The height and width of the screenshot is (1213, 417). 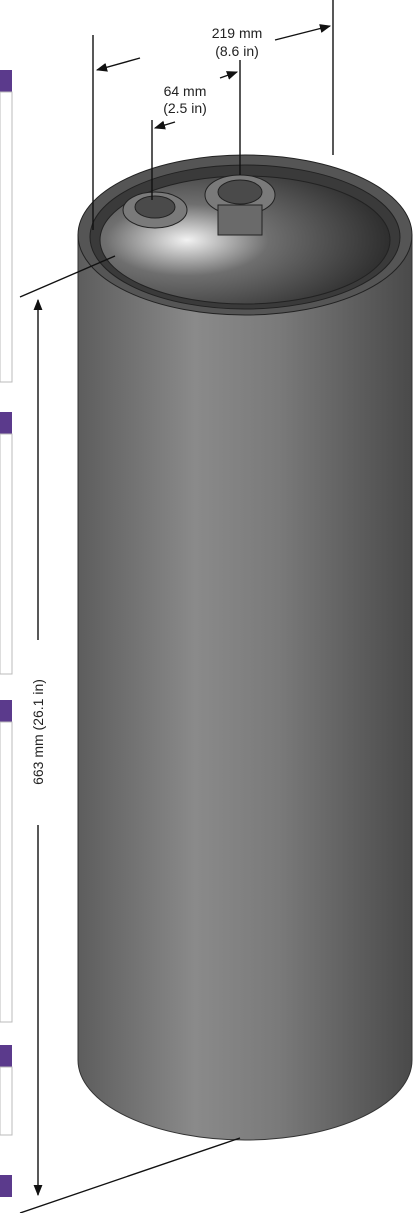 What do you see at coordinates (185, 108) in the screenshot?
I see `port-imperial: (2.5 in)` at bounding box center [185, 108].